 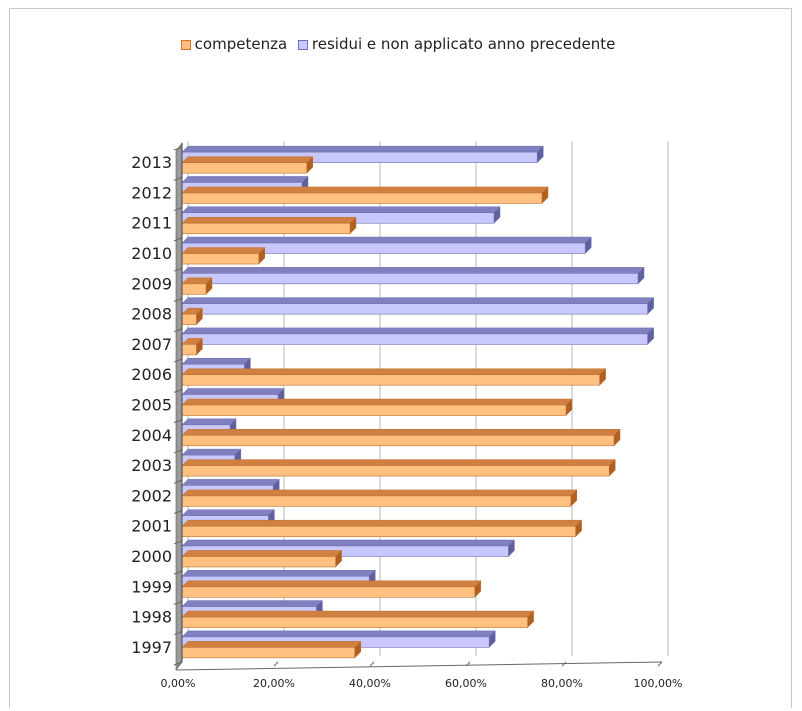 I want to click on bar-competenza-2013-top, so click(x=247, y=159).